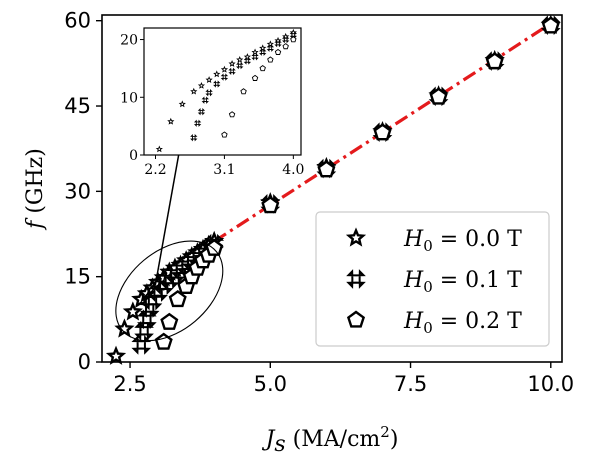 The width and height of the screenshot is (598, 462). What do you see at coordinates (224, 170) in the screenshot?
I see `inset-x-tick-label: 3.1` at bounding box center [224, 170].